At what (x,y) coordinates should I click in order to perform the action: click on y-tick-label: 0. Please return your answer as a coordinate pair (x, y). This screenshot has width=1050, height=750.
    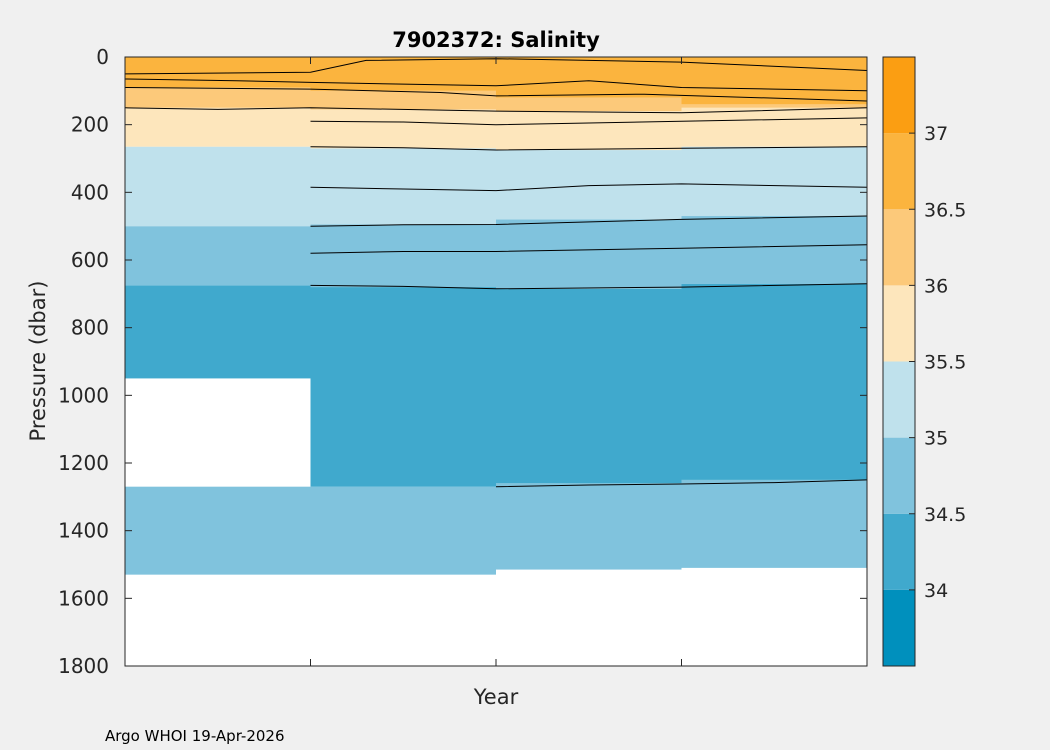
    Looking at the image, I should click on (102, 57).